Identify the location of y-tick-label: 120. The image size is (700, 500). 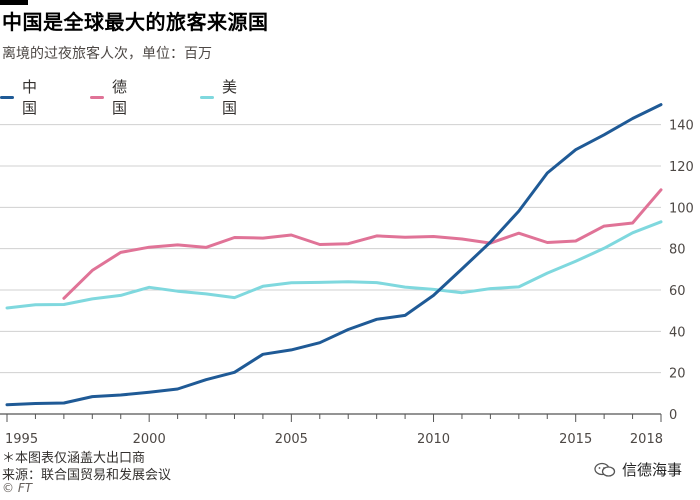
(681, 167).